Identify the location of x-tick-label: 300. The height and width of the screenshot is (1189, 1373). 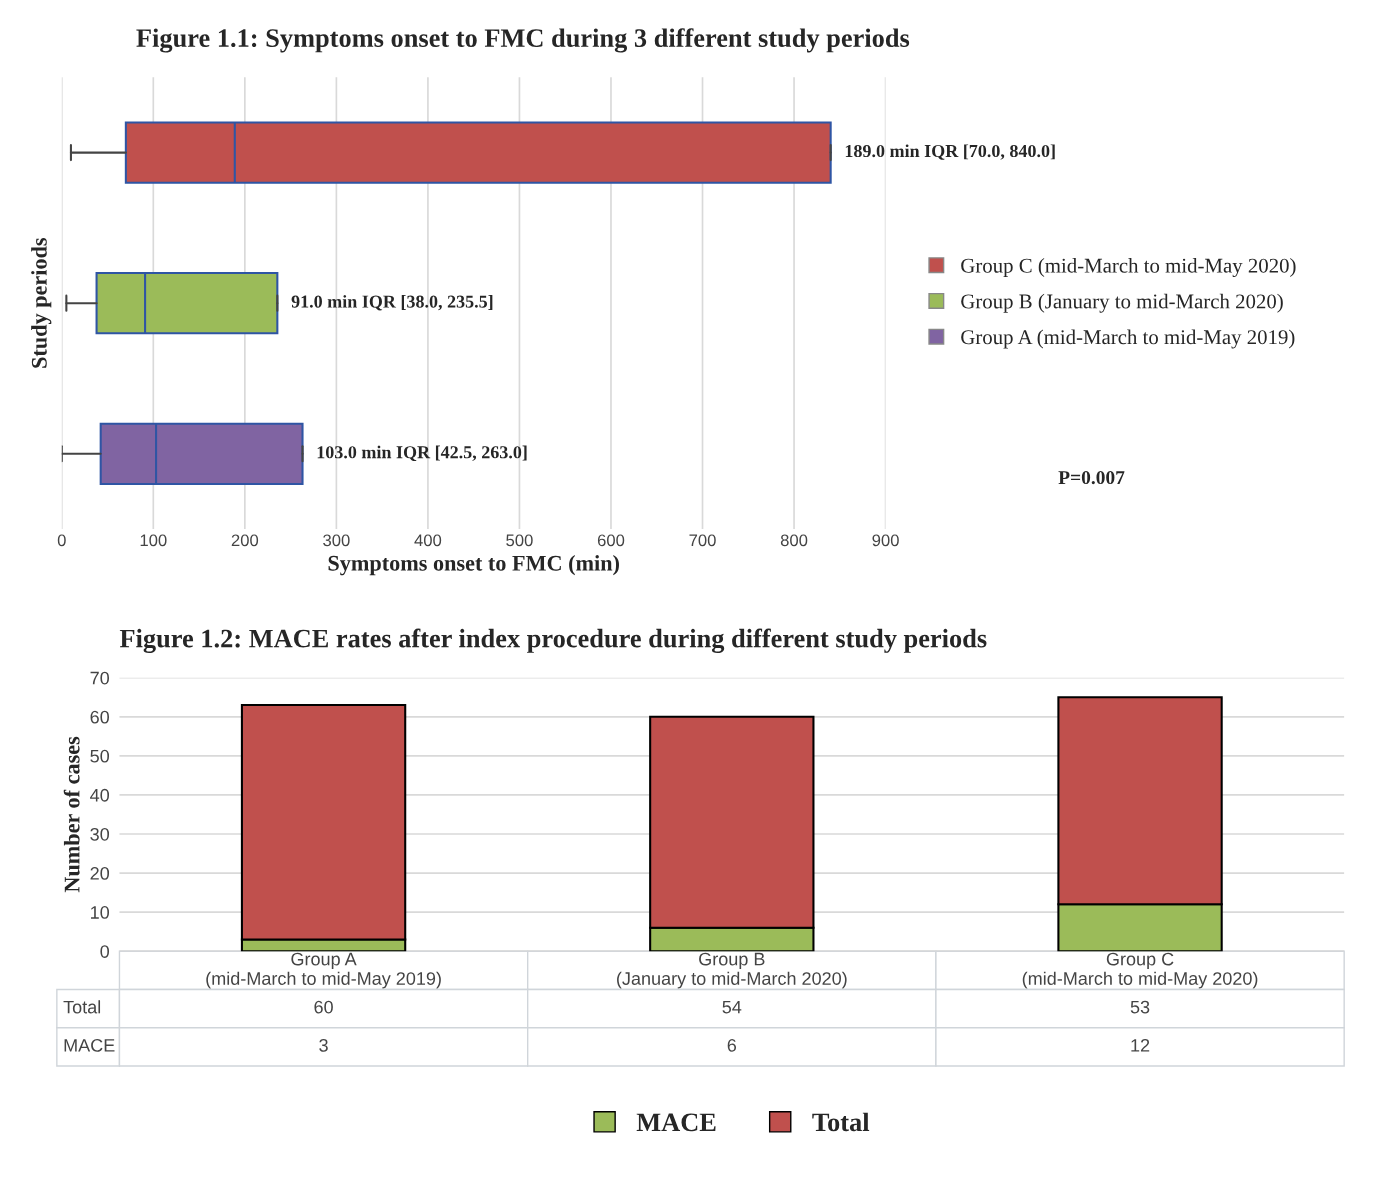
(336, 540).